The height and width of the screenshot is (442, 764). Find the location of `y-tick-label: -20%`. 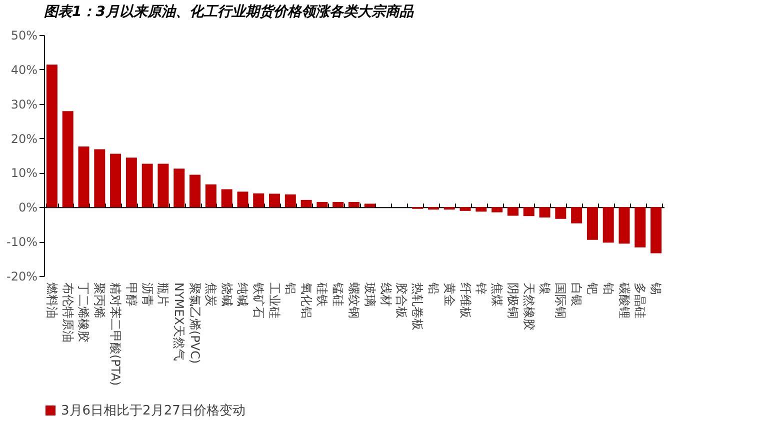

y-tick-label: -20% is located at coordinates (22, 277).